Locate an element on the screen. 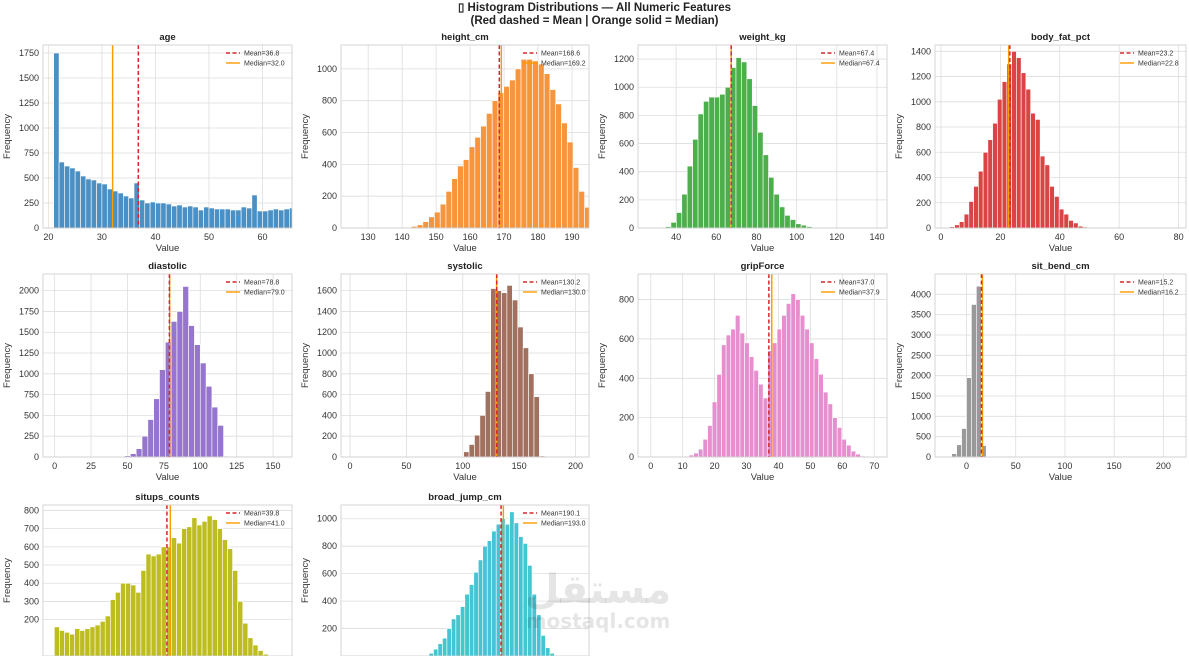 The width and height of the screenshot is (1189, 656). legend-median-label: Median=79.0 is located at coordinates (264, 293).